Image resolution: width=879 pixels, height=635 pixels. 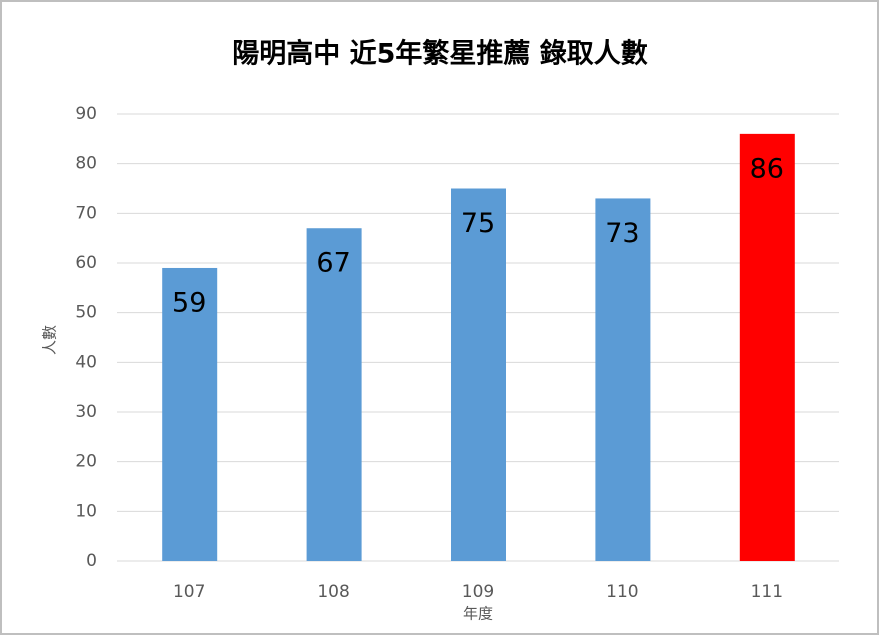 What do you see at coordinates (622, 592) in the screenshot?
I see `x-tick-label: 110` at bounding box center [622, 592].